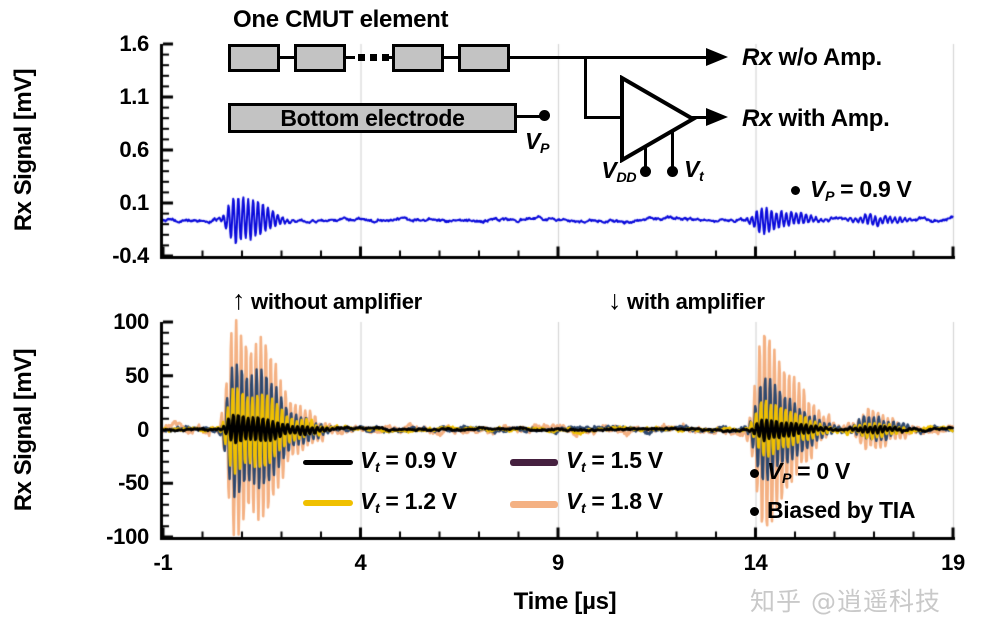 The height and width of the screenshot is (636, 1000). Describe the element at coordinates (658, 119) in the screenshot. I see `tia-triangle` at that location.